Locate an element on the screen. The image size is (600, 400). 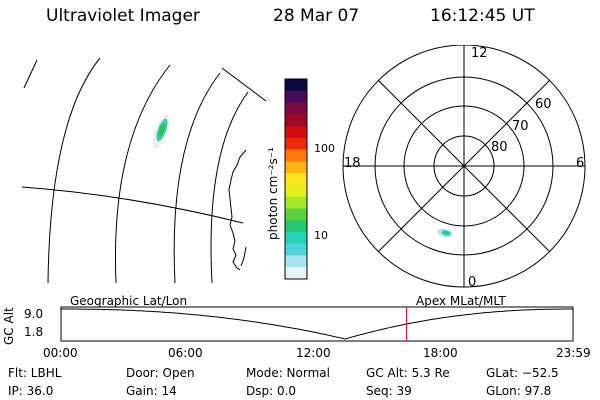
timeline-ymin: 1.8 is located at coordinates (34, 332).